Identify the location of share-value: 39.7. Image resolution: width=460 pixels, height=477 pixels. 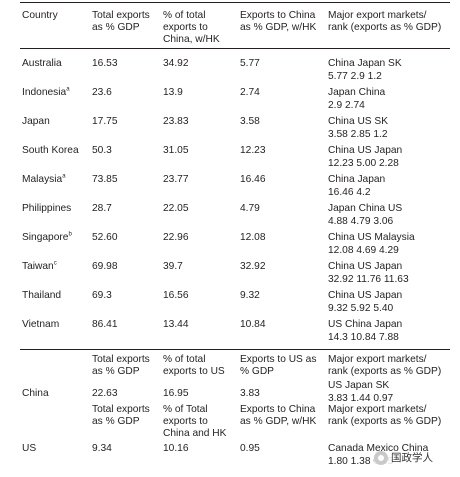
(173, 266).